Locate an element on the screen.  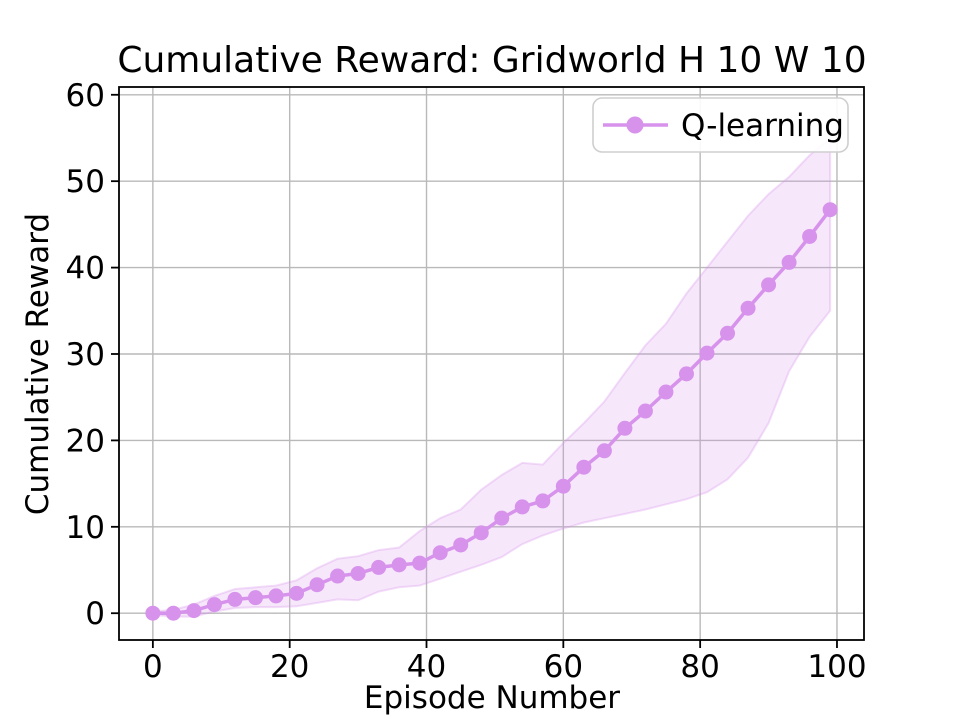
legend-box is located at coordinates (720, 125).